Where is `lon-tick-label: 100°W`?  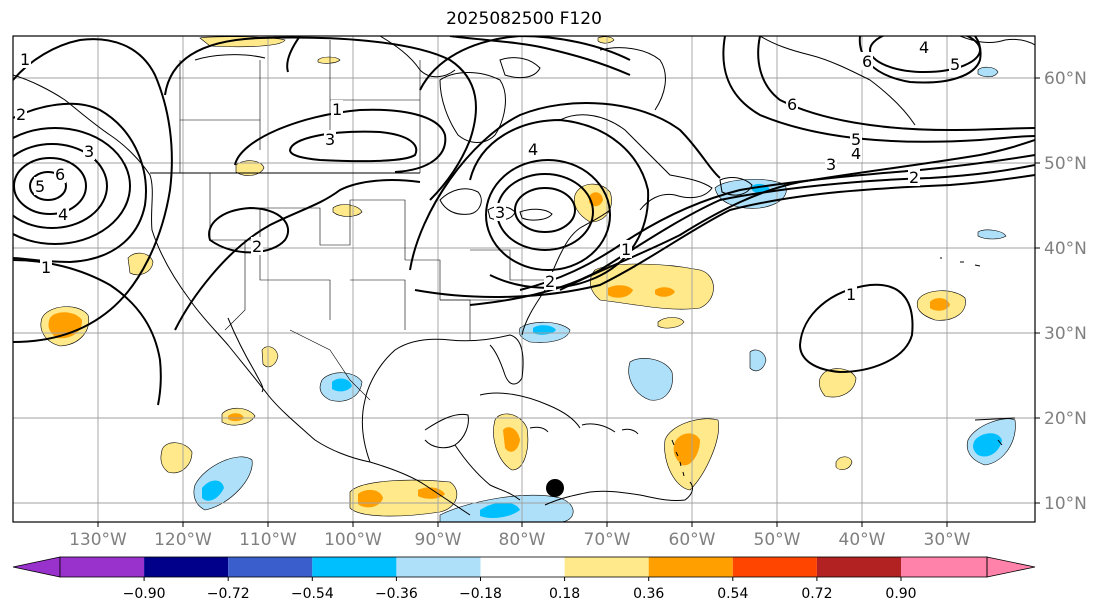 lon-tick-label: 100°W is located at coordinates (353, 540).